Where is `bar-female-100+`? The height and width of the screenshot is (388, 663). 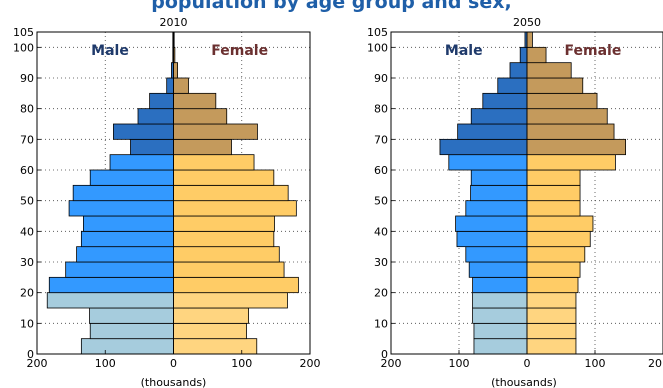 bar-female-100+ is located at coordinates (529, 39).